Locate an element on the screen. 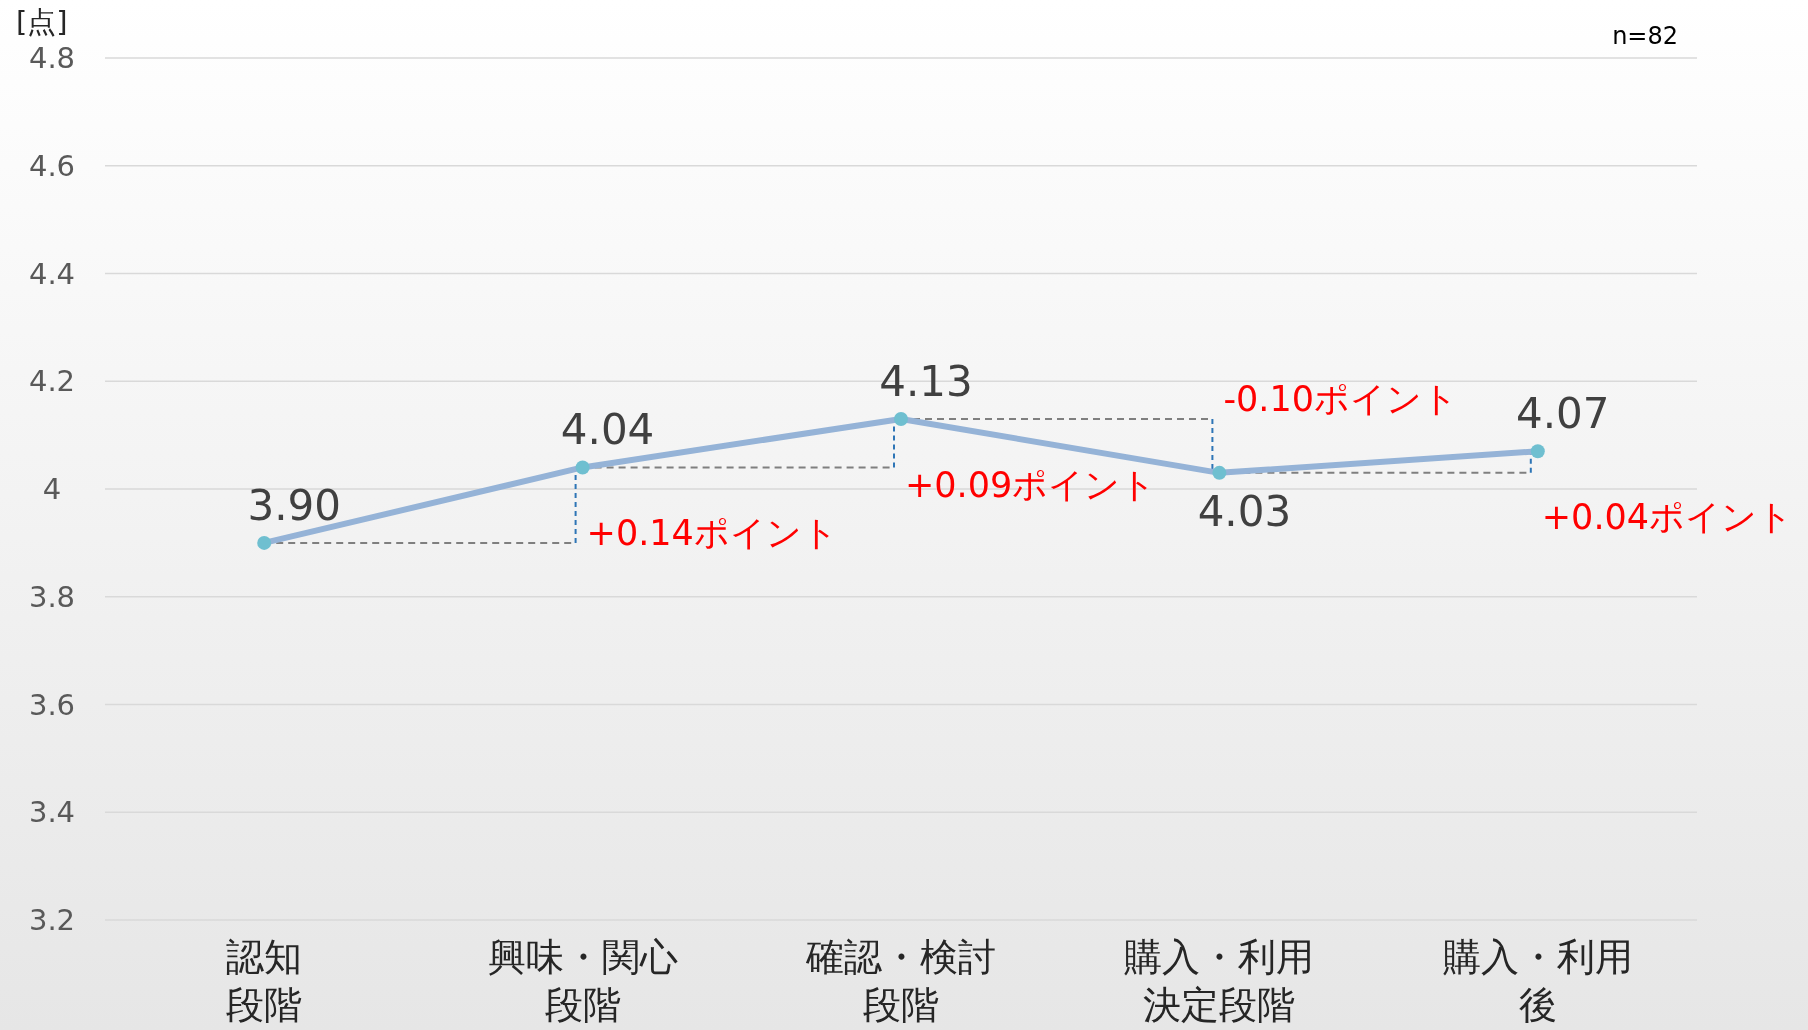 The image size is (1808, 1030). y-tick-label: 4.6 is located at coordinates (52, 165).